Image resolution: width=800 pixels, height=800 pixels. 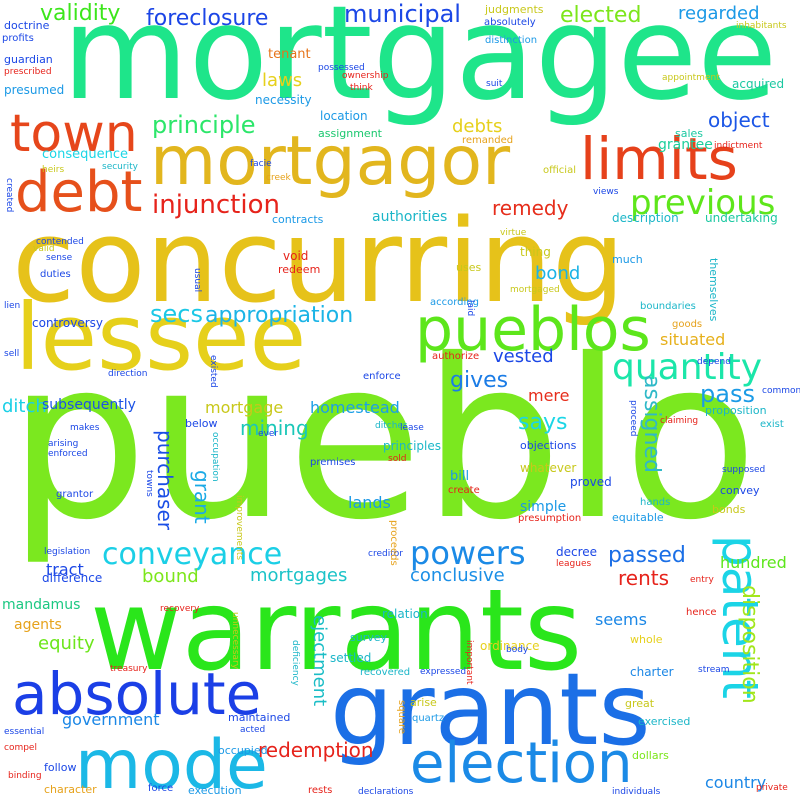 What do you see at coordinates (687, 367) in the screenshot?
I see `word: quantity` at bounding box center [687, 367].